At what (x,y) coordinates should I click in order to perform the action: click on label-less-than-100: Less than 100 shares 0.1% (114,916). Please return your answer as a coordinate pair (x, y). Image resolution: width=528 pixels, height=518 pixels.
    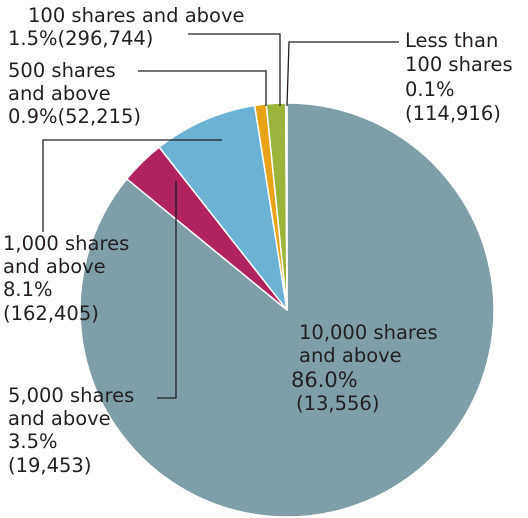
    Looking at the image, I should click on (459, 77).